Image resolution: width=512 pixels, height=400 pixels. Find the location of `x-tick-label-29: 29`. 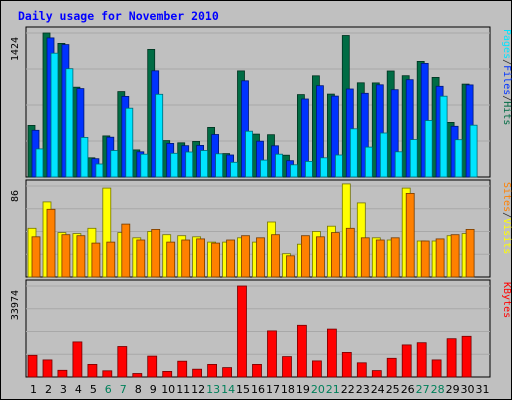

x-tick-label-29: 29 is located at coordinates (453, 389).